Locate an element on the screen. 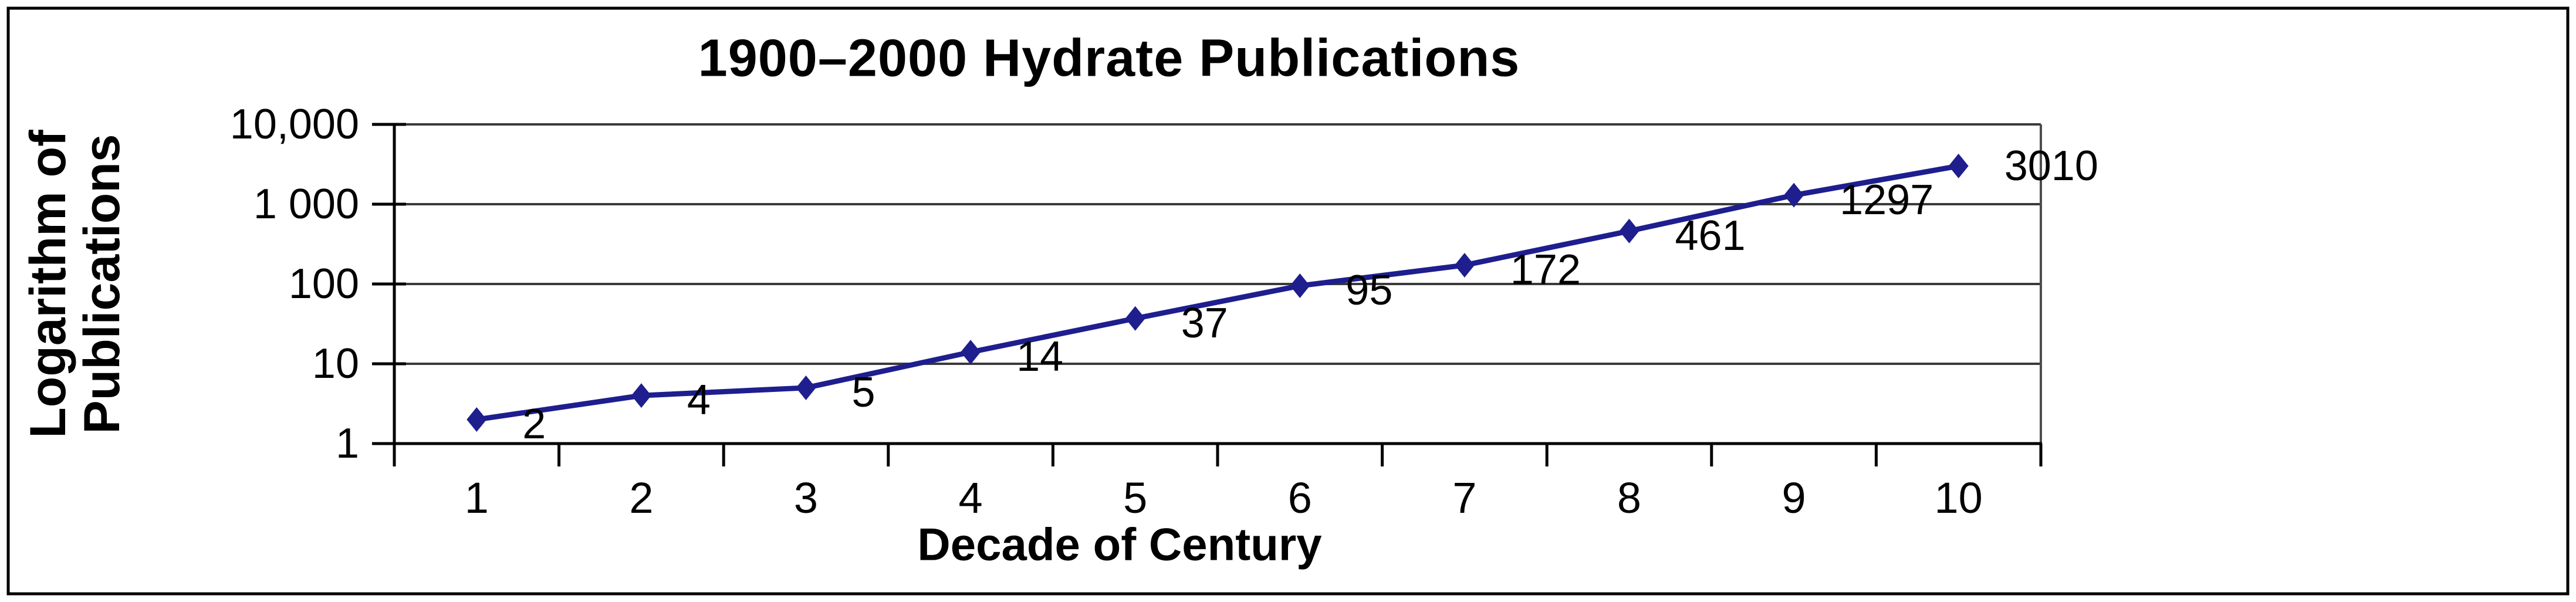  data-point-label: 37 is located at coordinates (1204, 323).